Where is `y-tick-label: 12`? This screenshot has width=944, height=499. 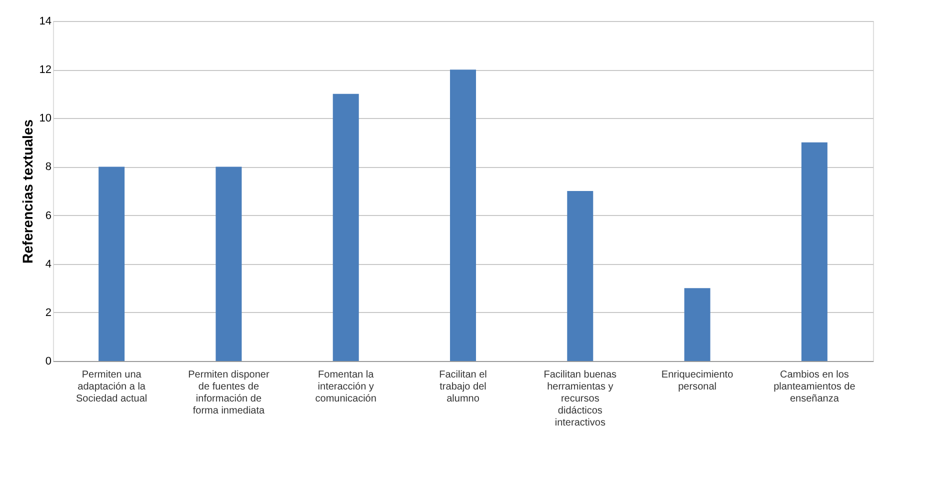 y-tick-label: 12 is located at coordinates (45, 70).